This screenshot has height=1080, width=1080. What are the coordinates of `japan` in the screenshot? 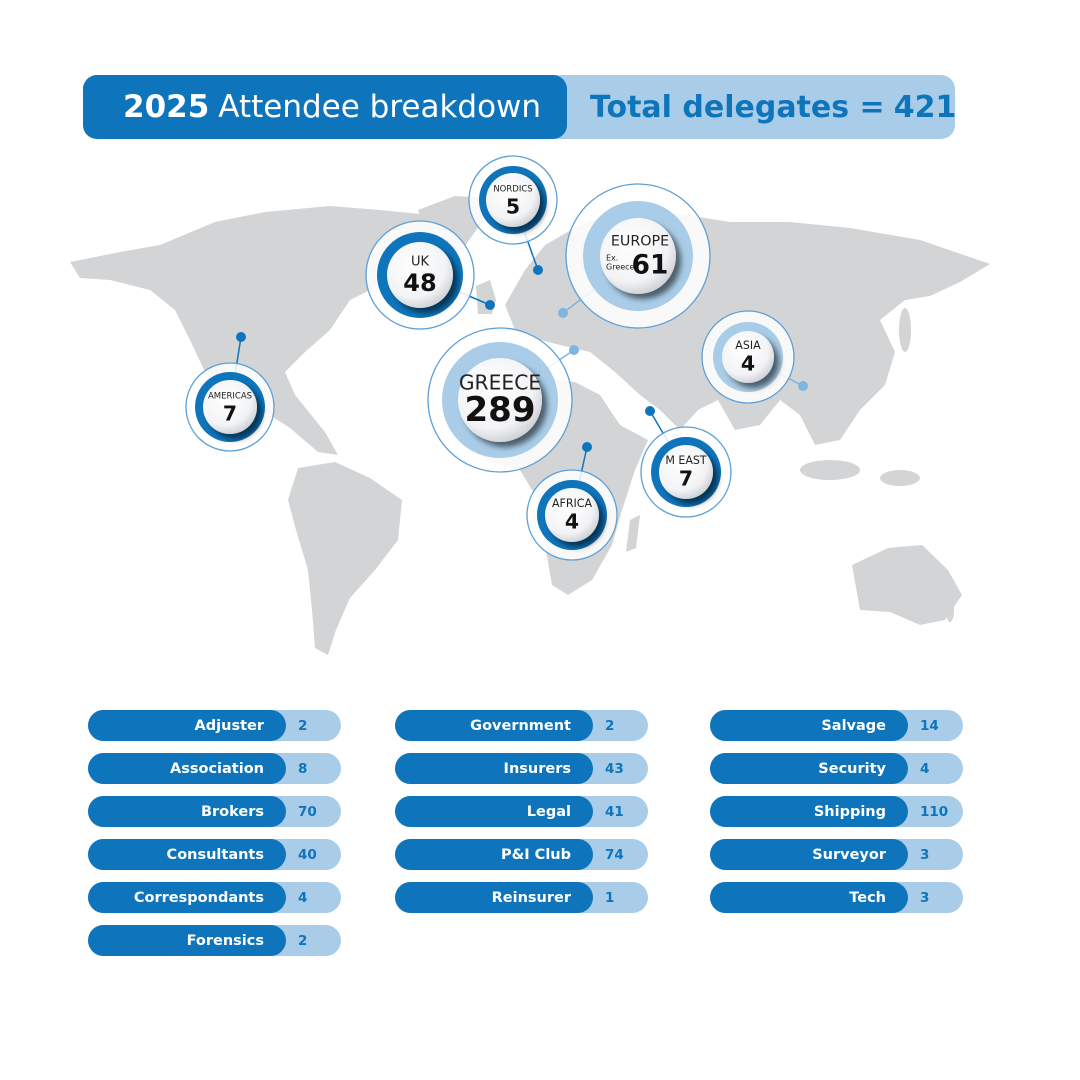 It's located at (905, 330).